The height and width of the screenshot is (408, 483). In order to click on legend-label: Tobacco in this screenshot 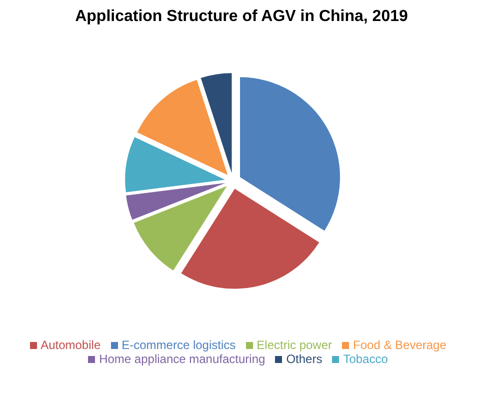, I will do `click(365, 359)`.